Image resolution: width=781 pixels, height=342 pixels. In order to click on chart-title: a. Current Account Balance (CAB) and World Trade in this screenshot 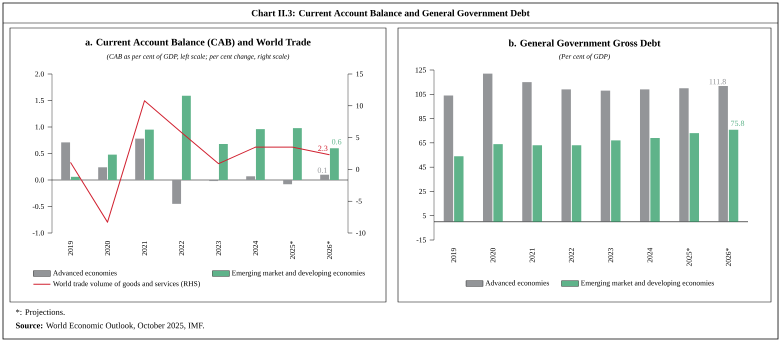, I will do `click(198, 43)`.